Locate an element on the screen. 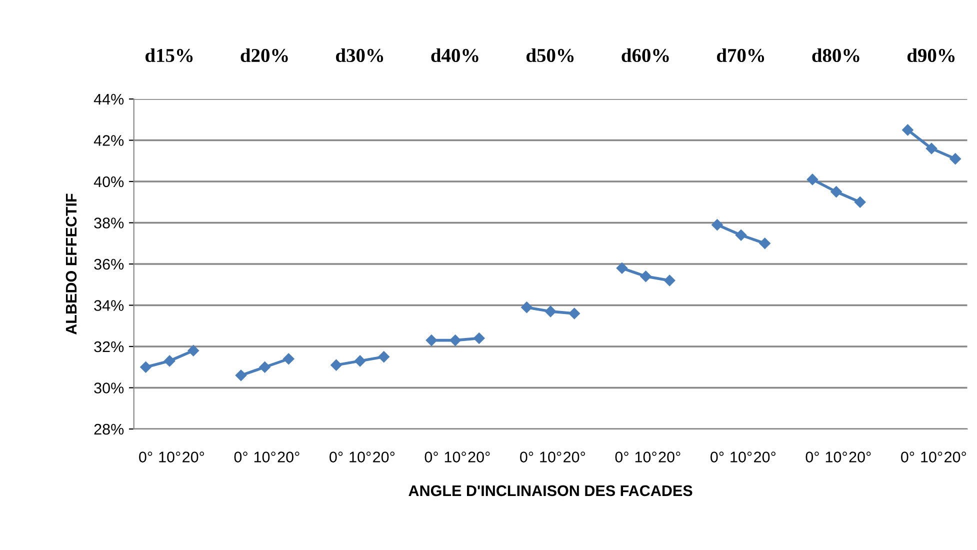 Image resolution: width=977 pixels, height=550 pixels. text: d60% is located at coordinates (645, 55).